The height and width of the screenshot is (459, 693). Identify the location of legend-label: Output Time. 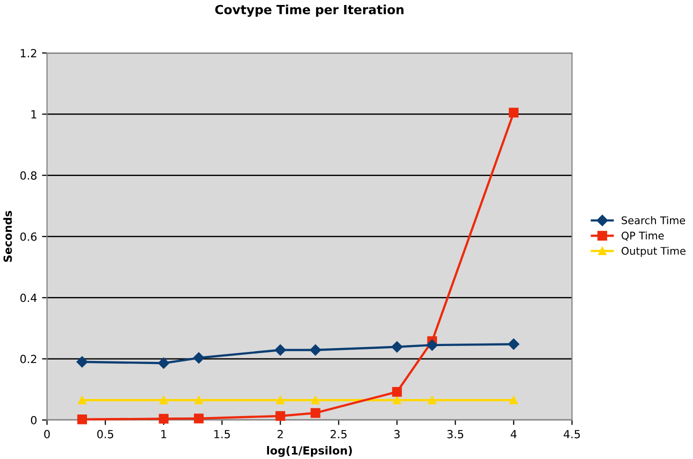
(654, 251).